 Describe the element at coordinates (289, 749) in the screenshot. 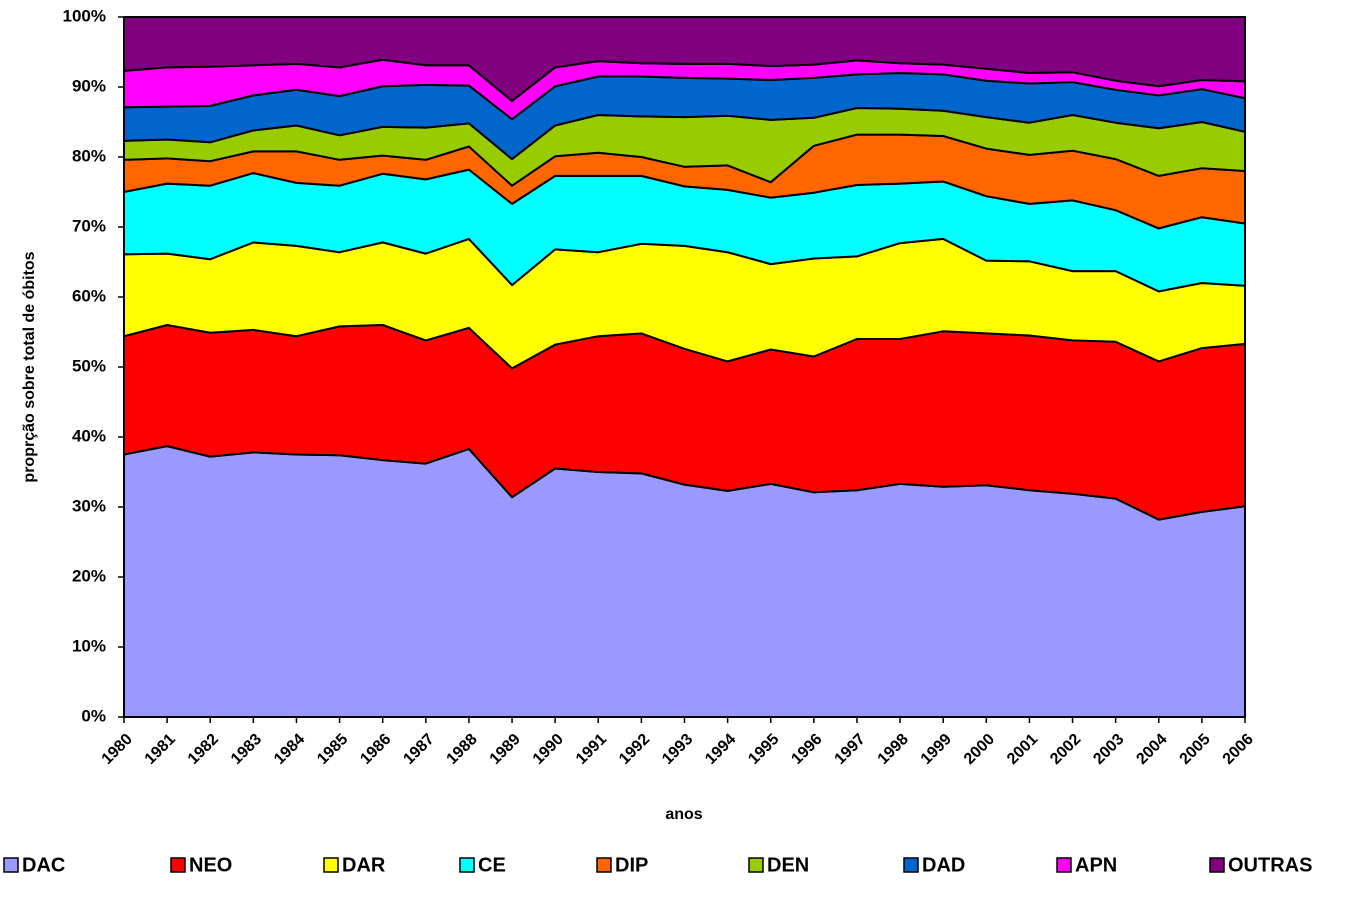

I see `x-tick-label: 1984` at that location.